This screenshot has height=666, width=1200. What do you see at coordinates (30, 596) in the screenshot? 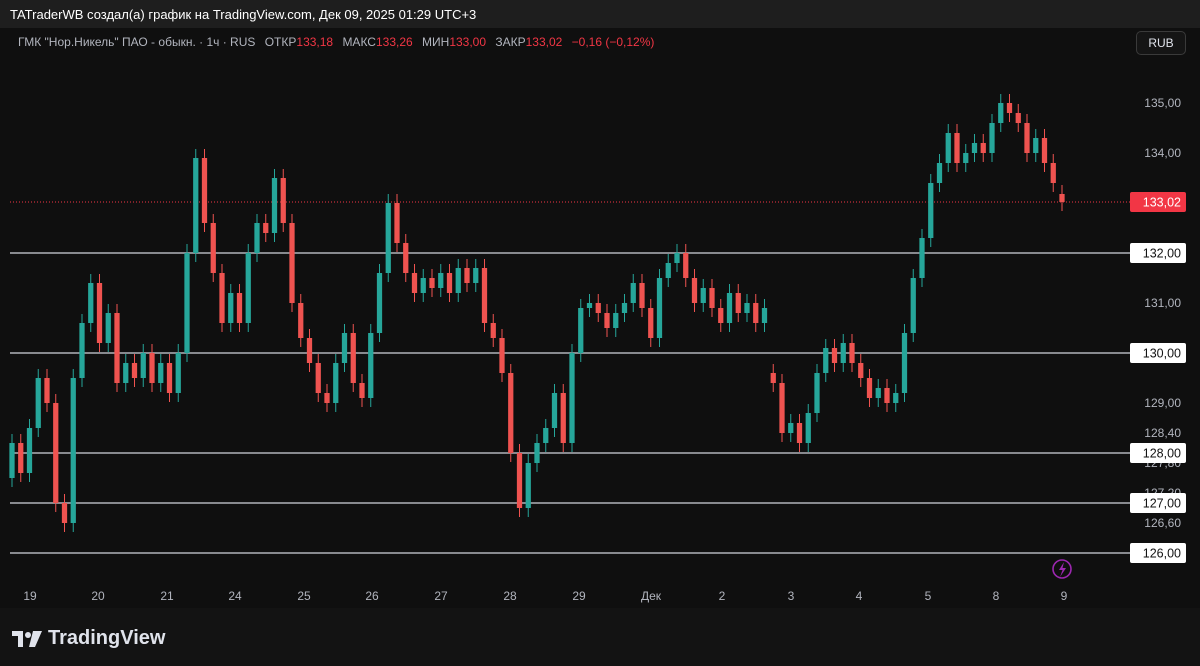
I see `x-tick-label: 19` at bounding box center [30, 596].